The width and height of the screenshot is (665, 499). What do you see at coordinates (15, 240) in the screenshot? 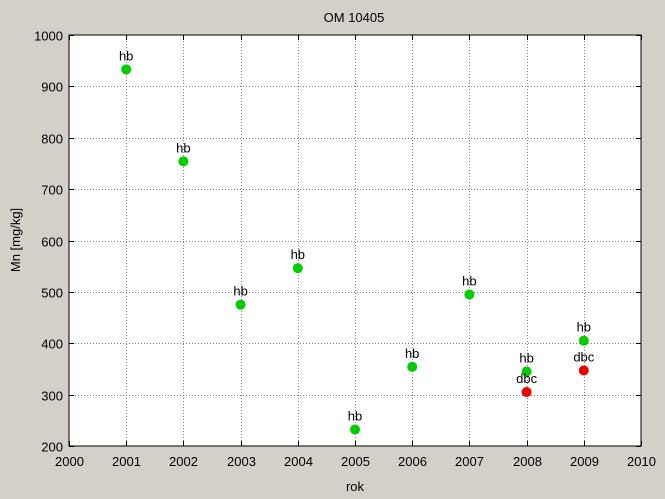
I see `y-axis-label: Mn [mg/kg]` at bounding box center [15, 240].